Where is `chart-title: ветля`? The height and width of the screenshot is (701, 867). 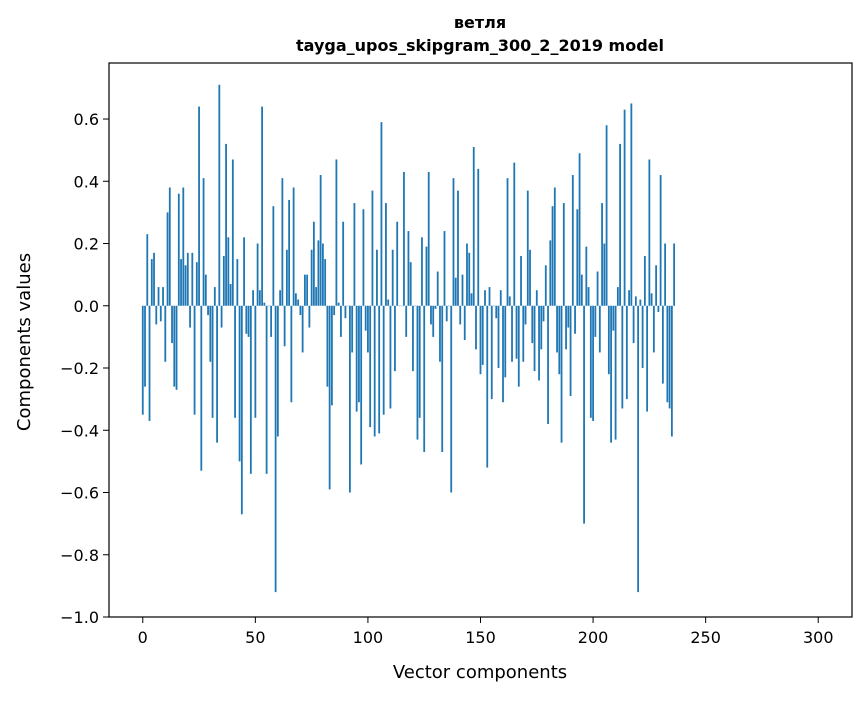 chart-title: ветля is located at coordinates (480, 22).